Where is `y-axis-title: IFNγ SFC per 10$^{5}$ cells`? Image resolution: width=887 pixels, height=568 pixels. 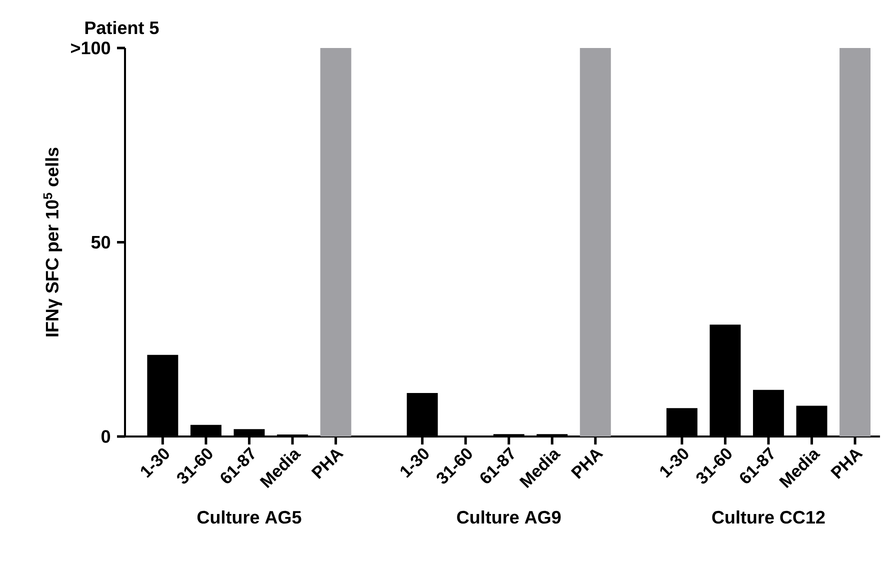 y-axis-title: IFNγ SFC per 10$^{5}$ cells is located at coordinates (52, 242).